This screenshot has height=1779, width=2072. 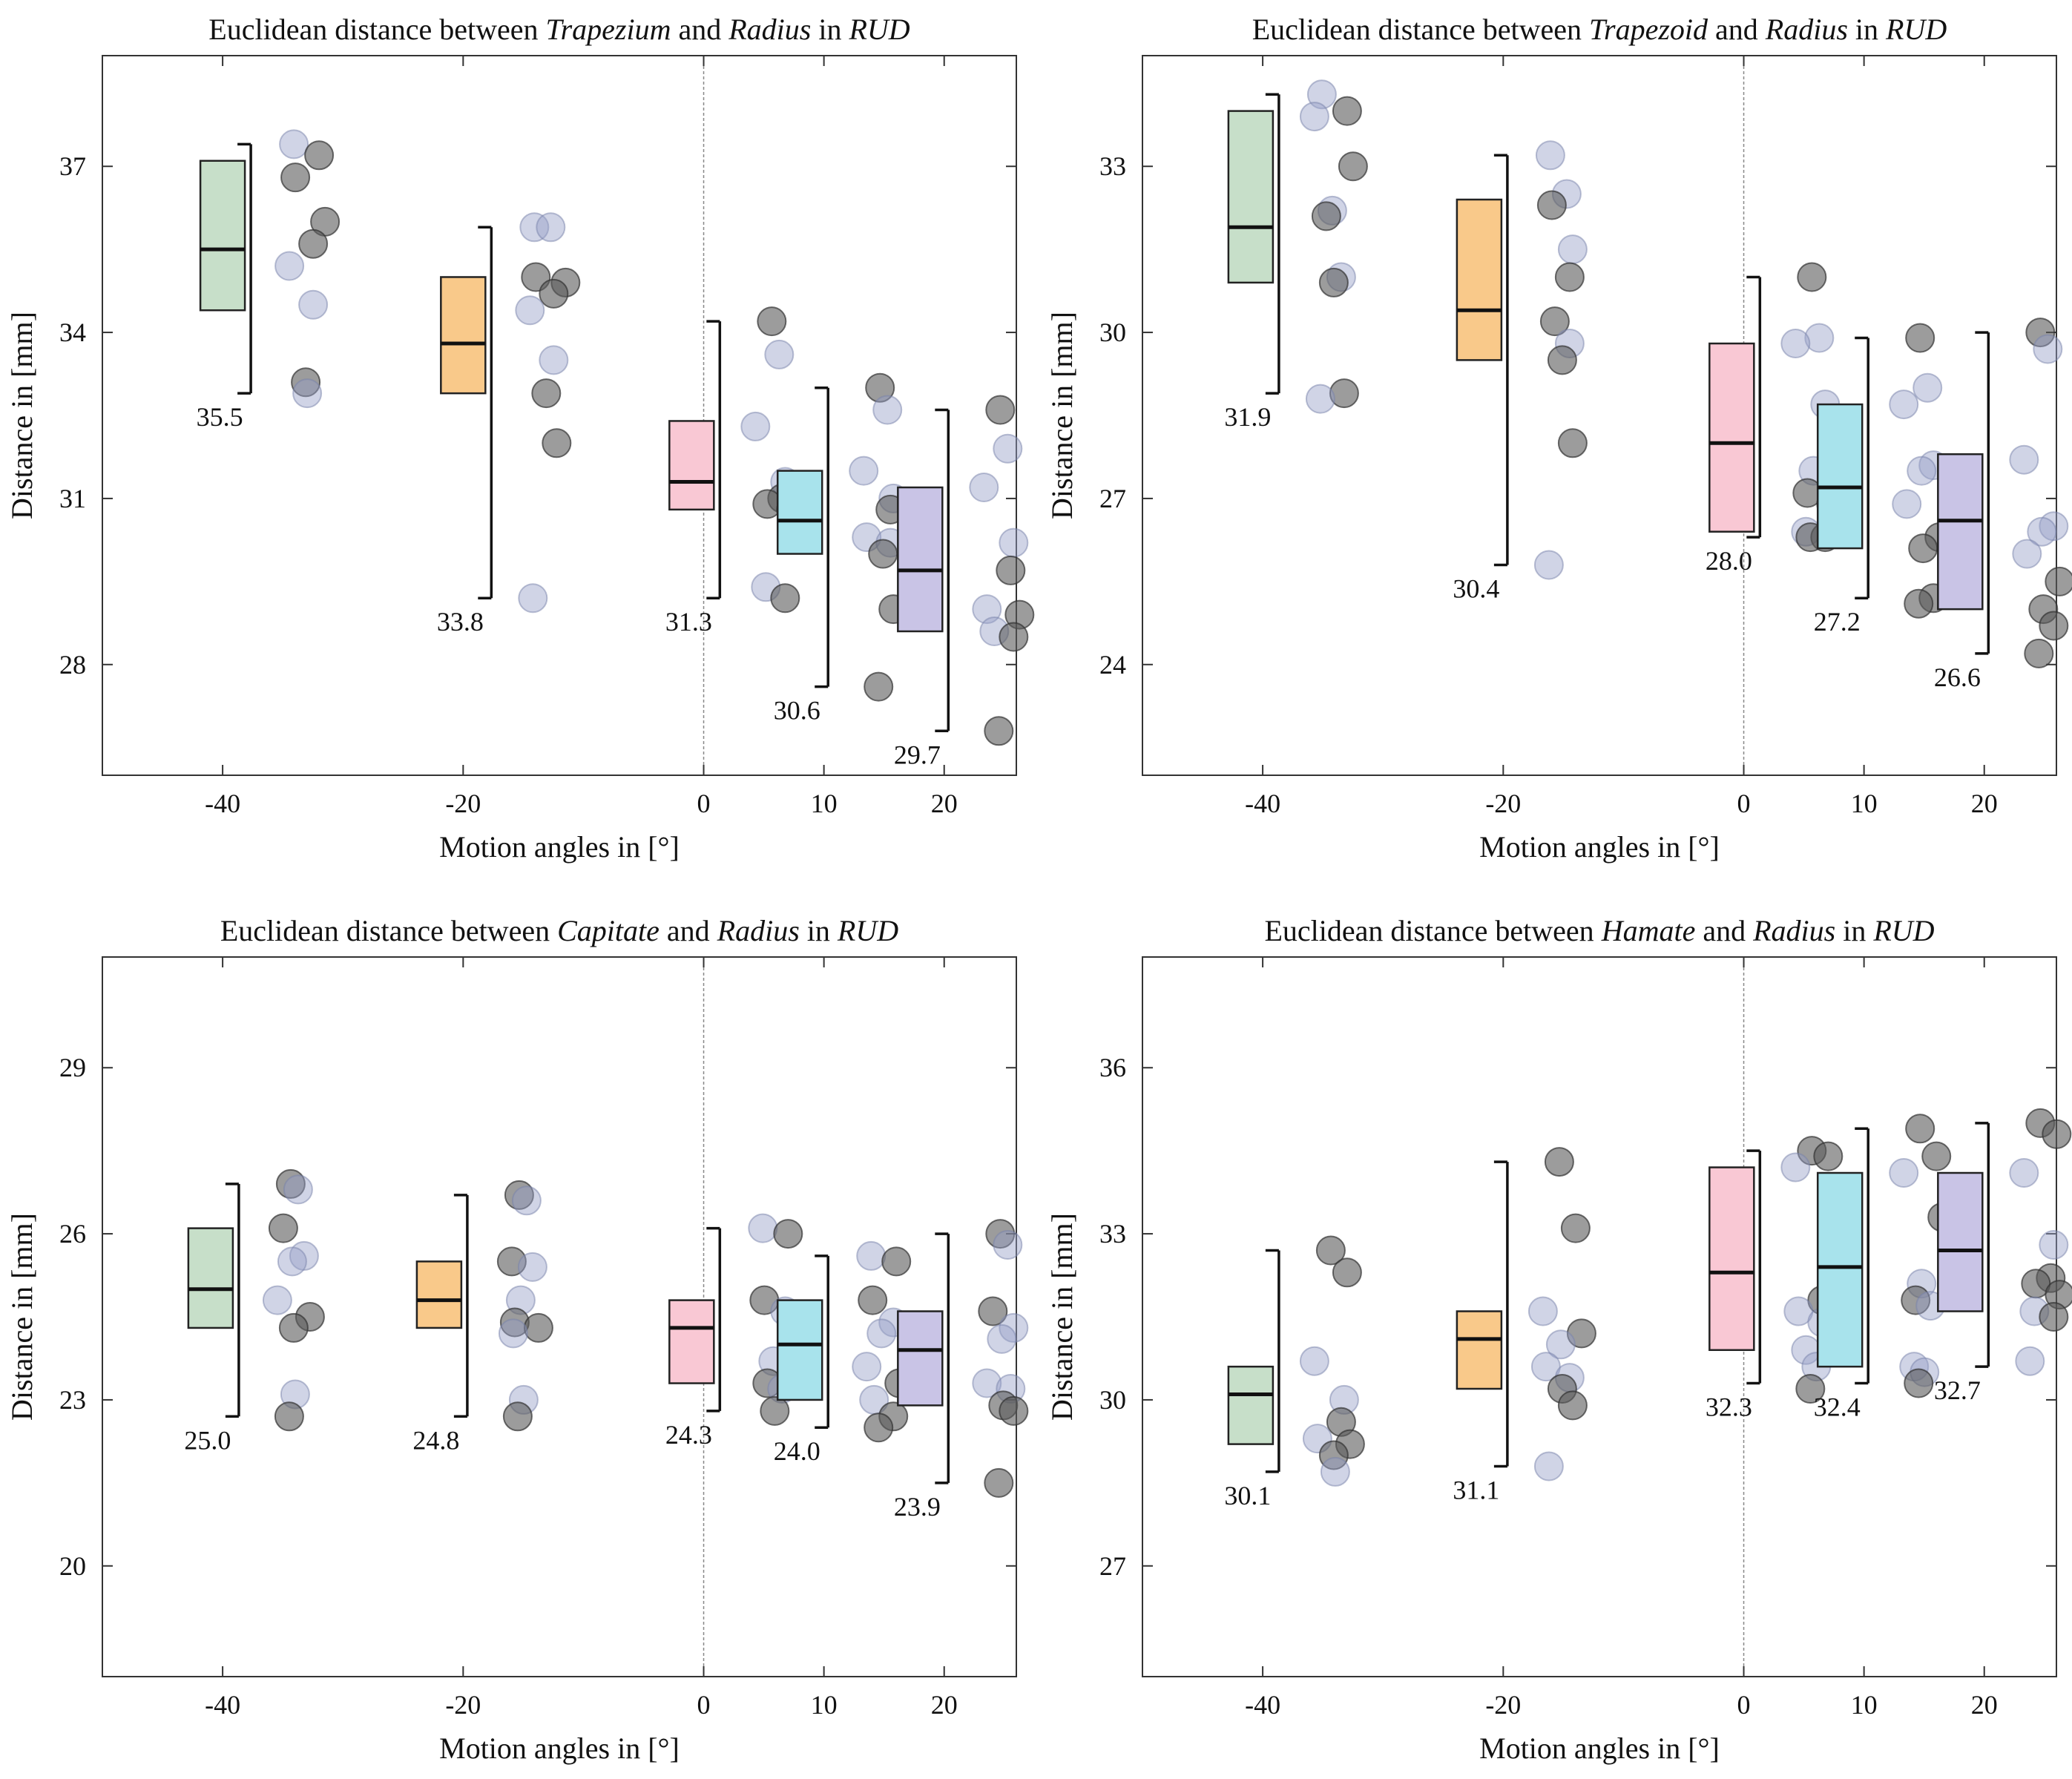 What do you see at coordinates (917, 754) in the screenshot?
I see `median-value-label: 29.7` at bounding box center [917, 754].